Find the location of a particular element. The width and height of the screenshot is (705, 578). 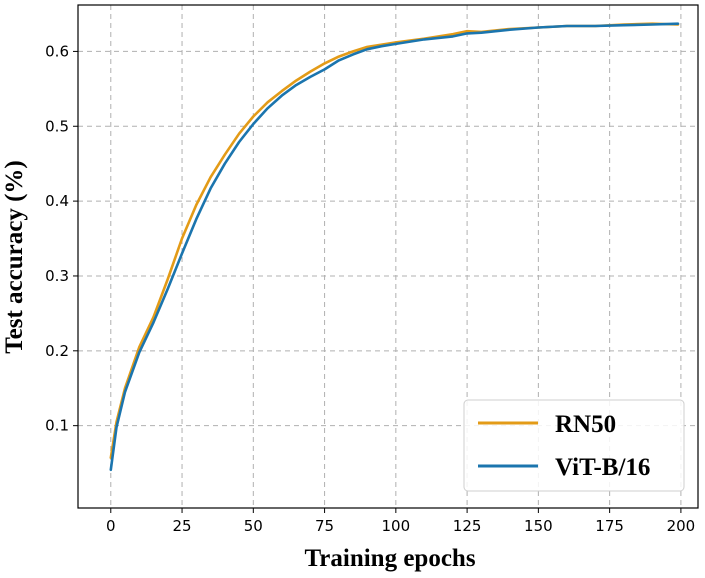

y-tick-label: 0.5 is located at coordinates (57, 126).